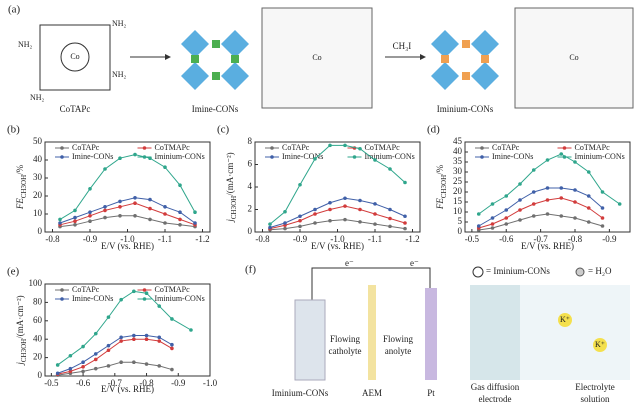 Image resolution: width=639 pixels, height=409 pixels. I want to click on metal: Co, so click(573, 57).